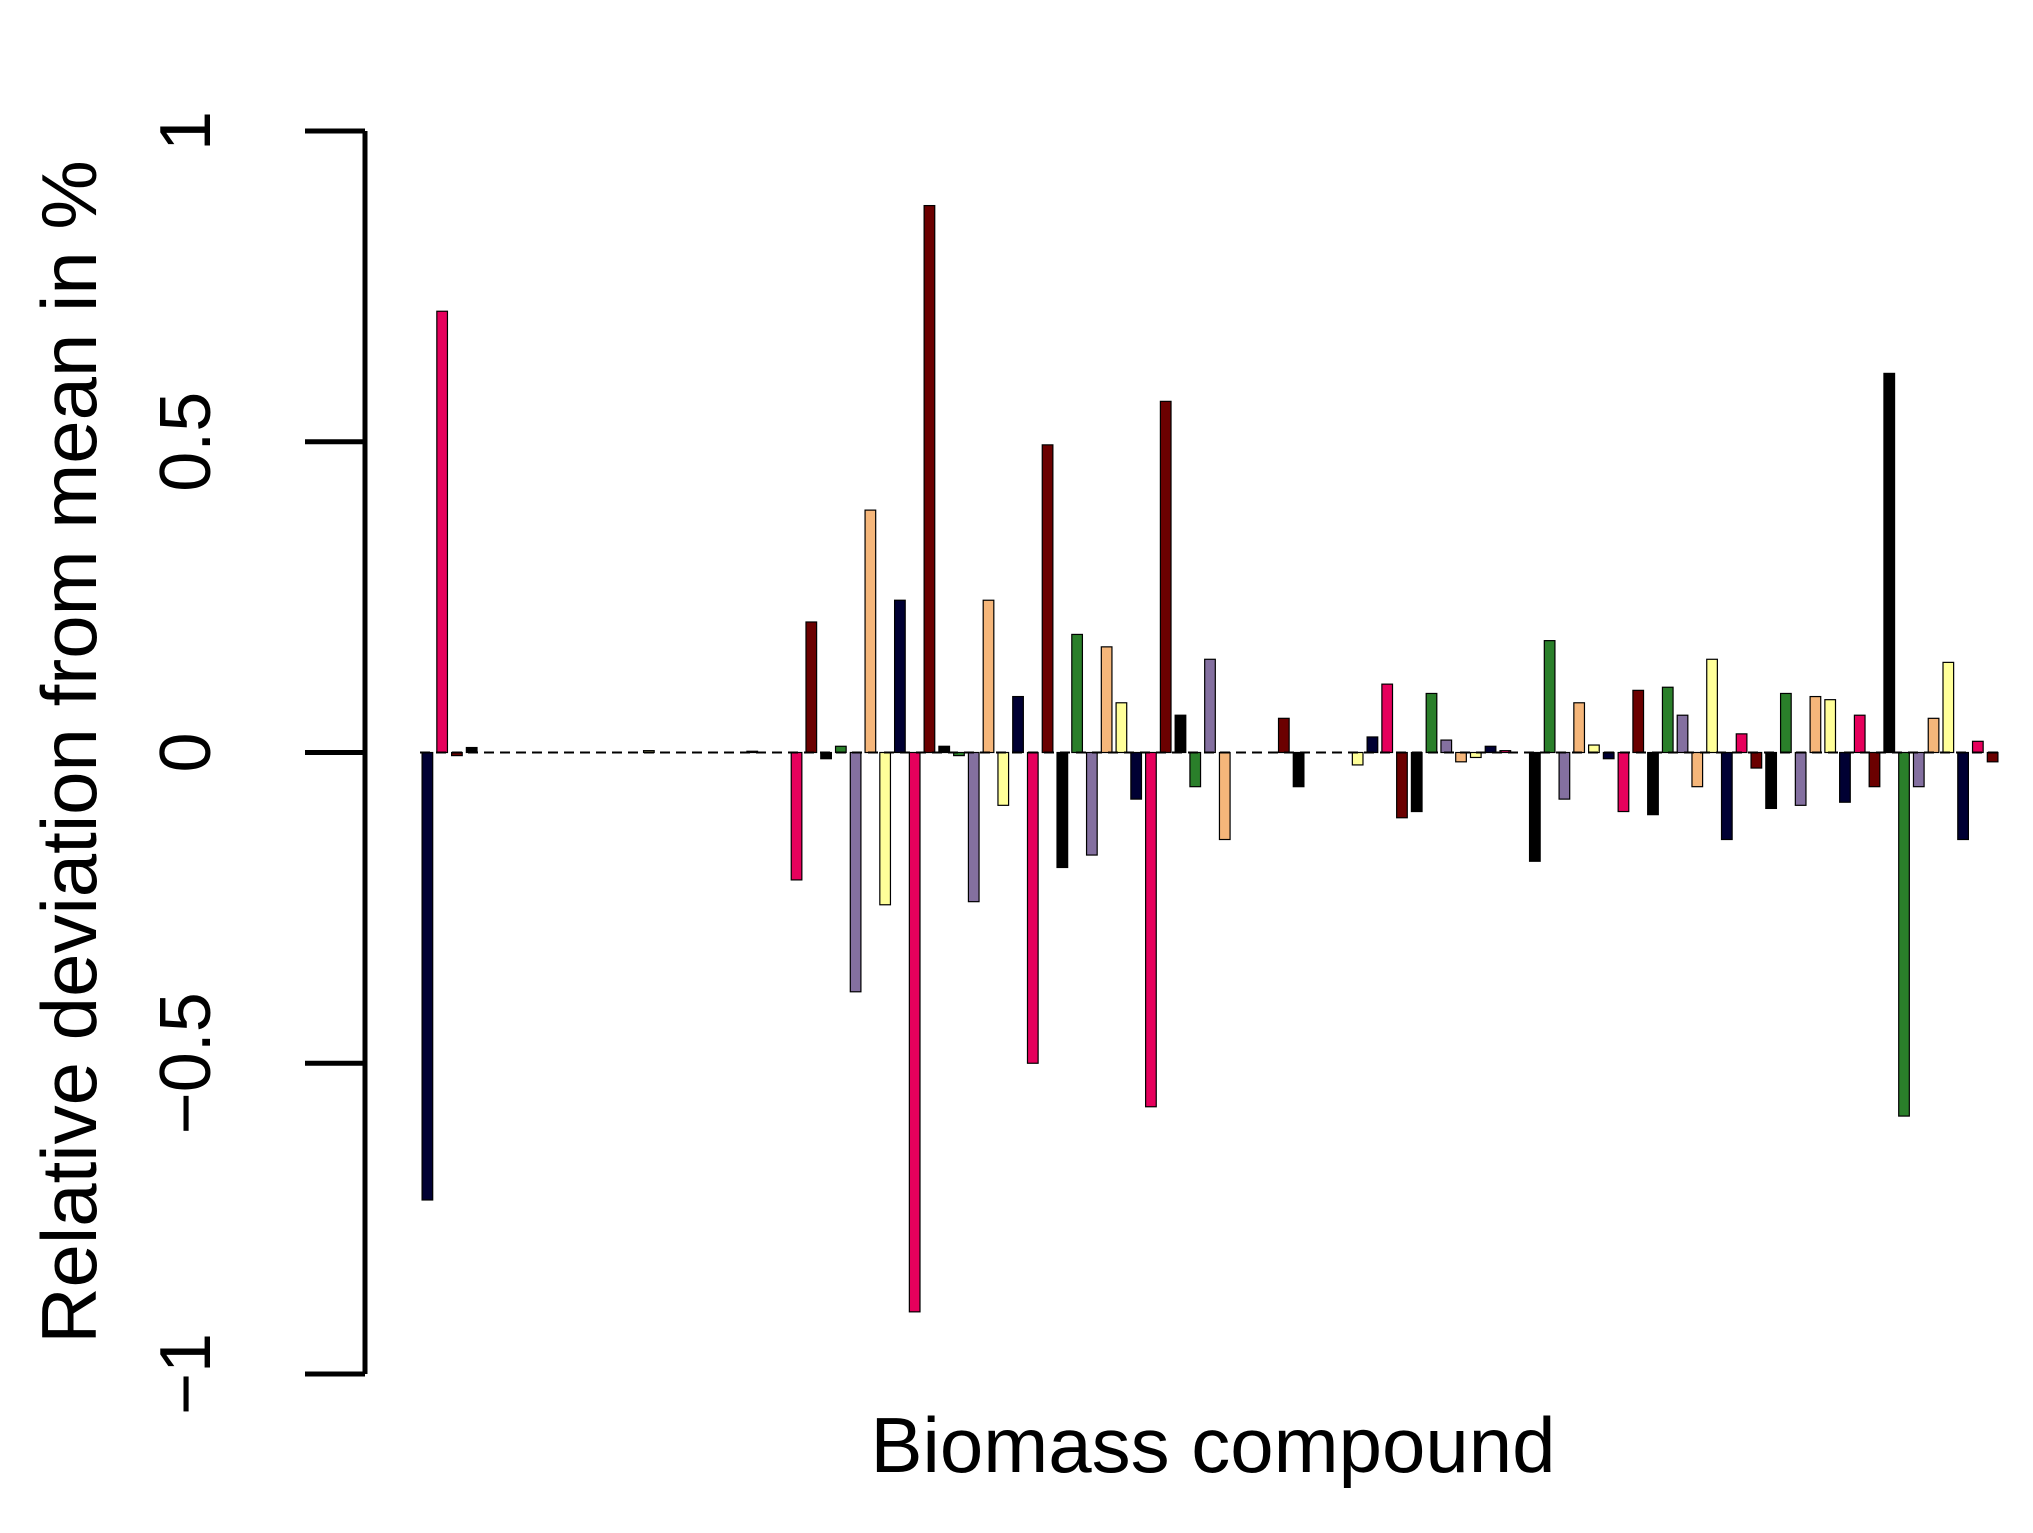 This screenshot has height=1533, width=2033. What do you see at coordinates (1212, 1445) in the screenshot?
I see `x-axis-title: Biomass compound` at bounding box center [1212, 1445].